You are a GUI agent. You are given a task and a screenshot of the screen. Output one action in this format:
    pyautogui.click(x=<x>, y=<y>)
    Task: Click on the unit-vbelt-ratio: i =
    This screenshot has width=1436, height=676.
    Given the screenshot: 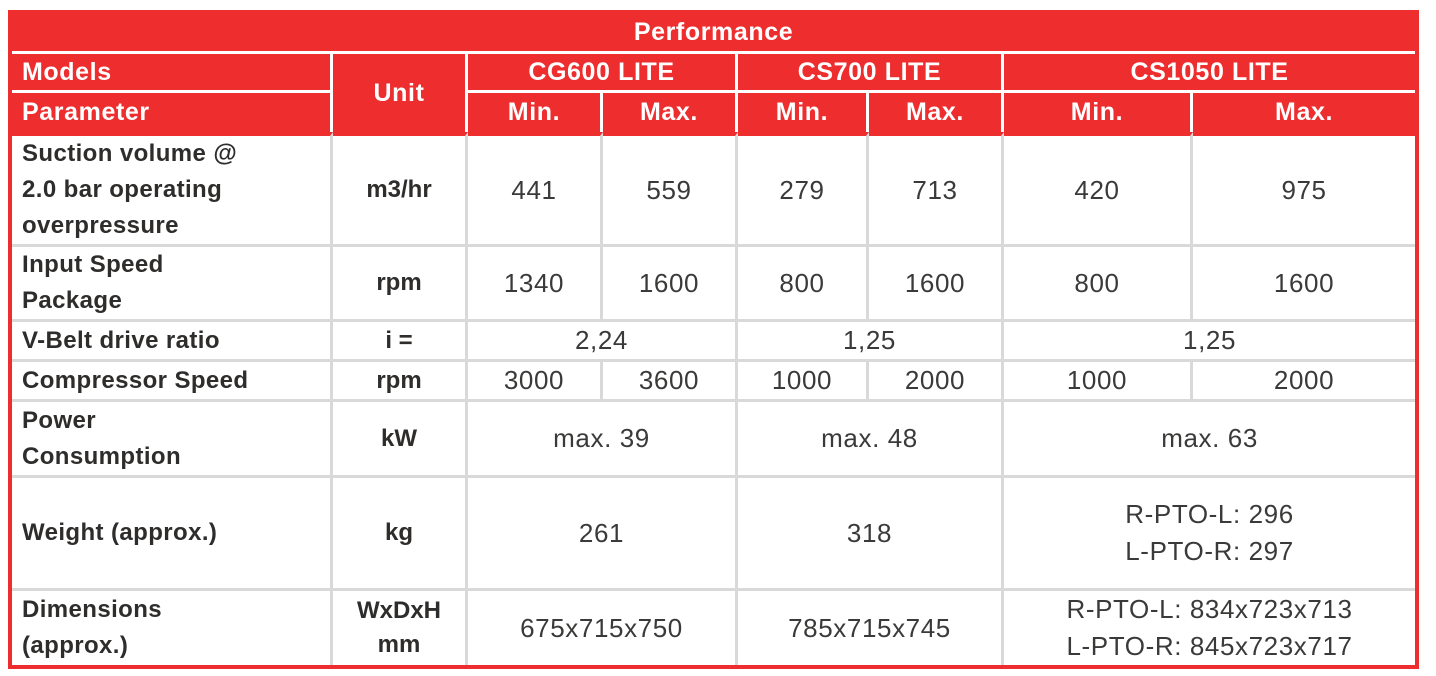 What is the action you would take?
    pyautogui.click(x=400, y=342)
    